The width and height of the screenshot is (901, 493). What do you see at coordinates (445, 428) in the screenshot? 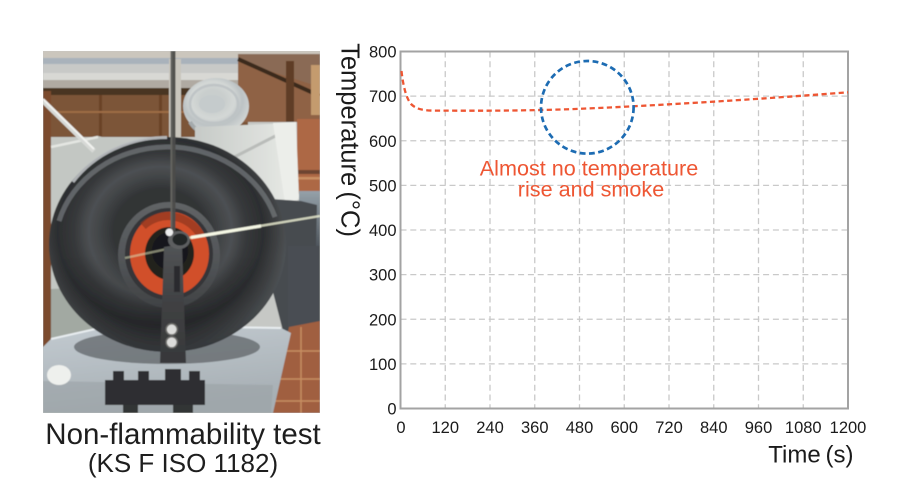
I see `svg-text: 120` at bounding box center [445, 428].